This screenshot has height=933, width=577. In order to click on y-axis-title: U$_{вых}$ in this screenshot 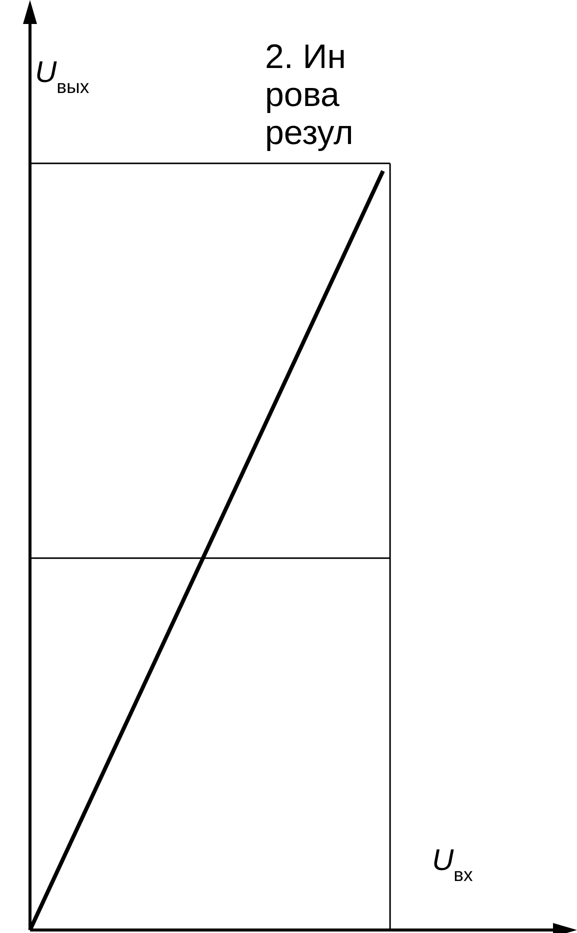, I will do `click(62, 76)`.